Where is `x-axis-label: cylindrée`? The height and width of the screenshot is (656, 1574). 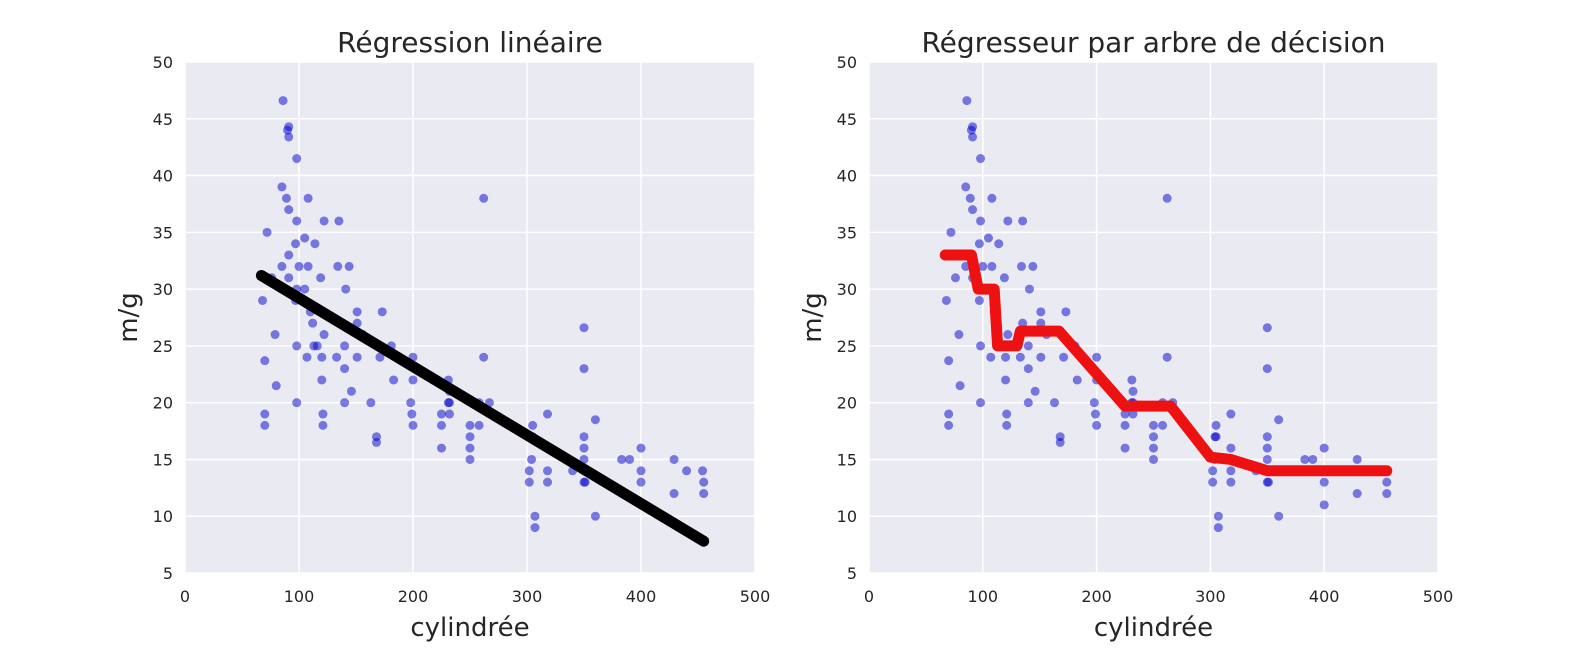 x-axis-label: cylindrée is located at coordinates (469, 628).